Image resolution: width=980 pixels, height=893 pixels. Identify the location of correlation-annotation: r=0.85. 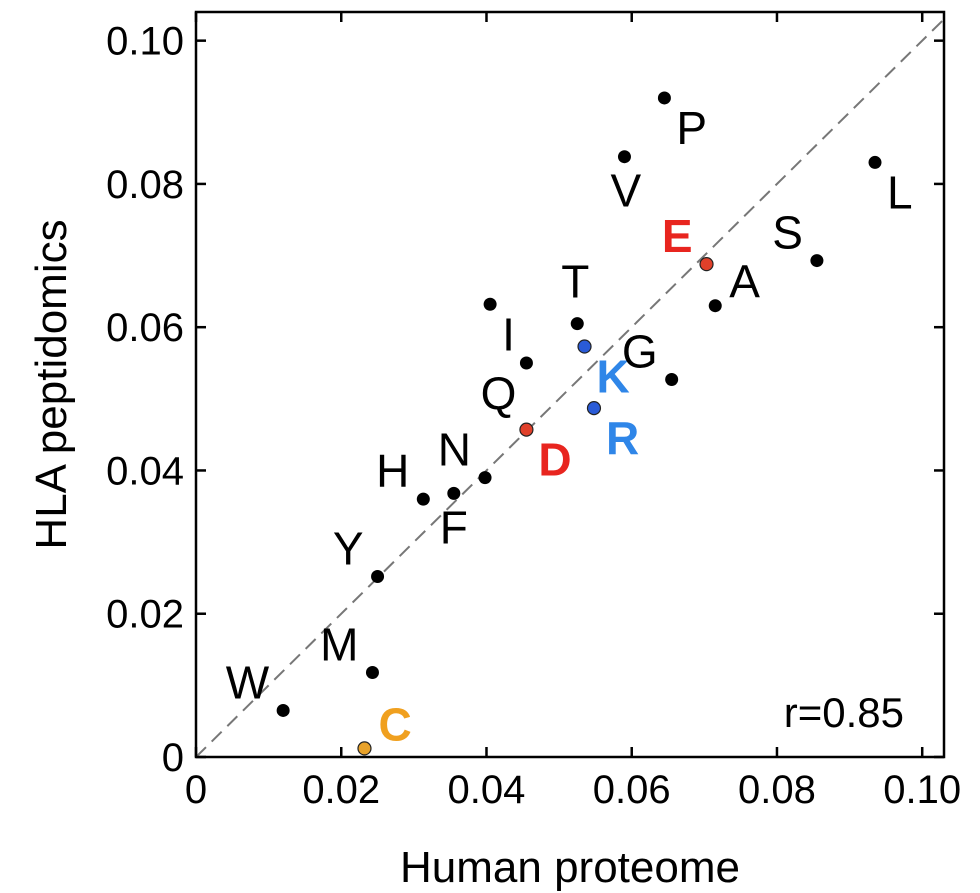
(844, 712).